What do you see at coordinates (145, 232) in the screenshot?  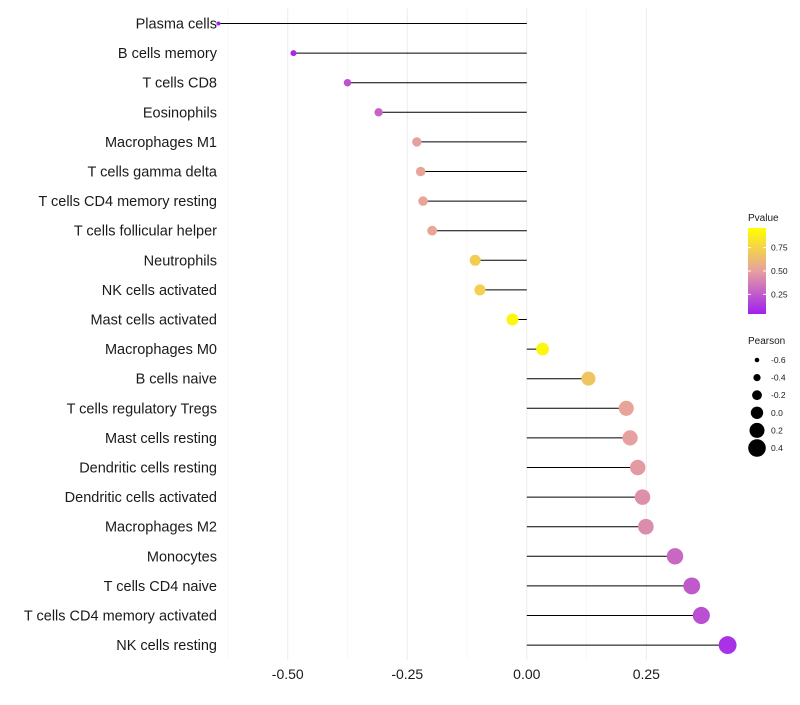 I see `y-axis-label: T cells follicular helper` at bounding box center [145, 232].